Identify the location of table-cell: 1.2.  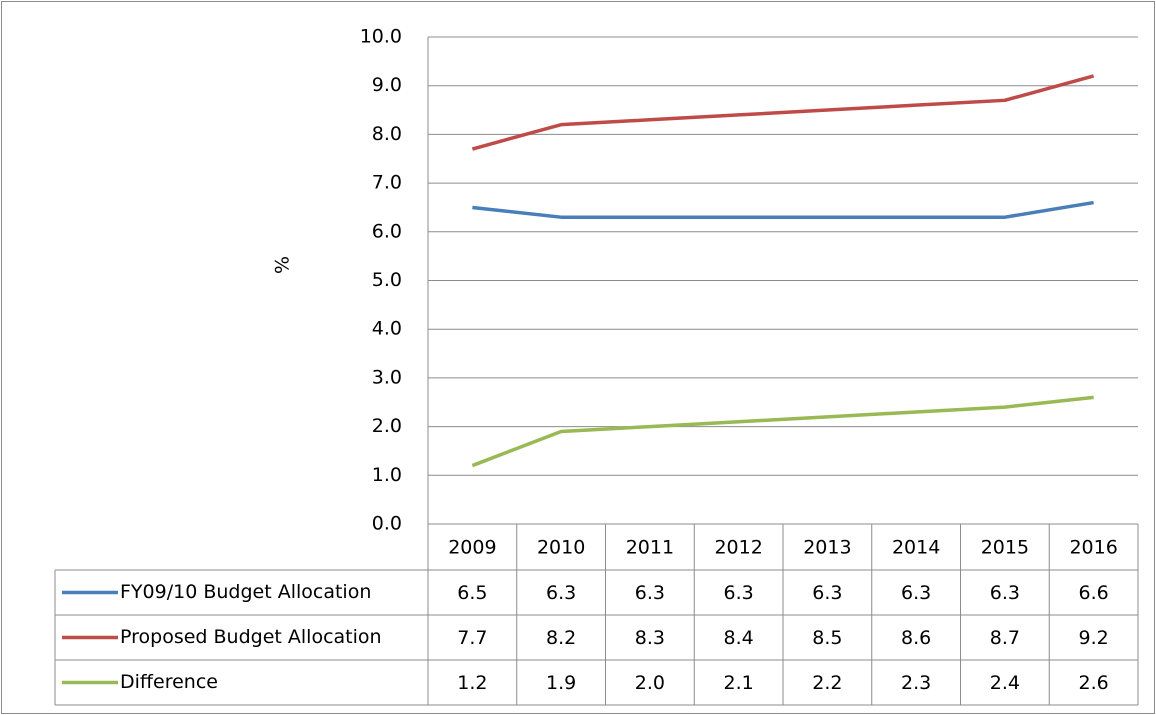
(472, 683).